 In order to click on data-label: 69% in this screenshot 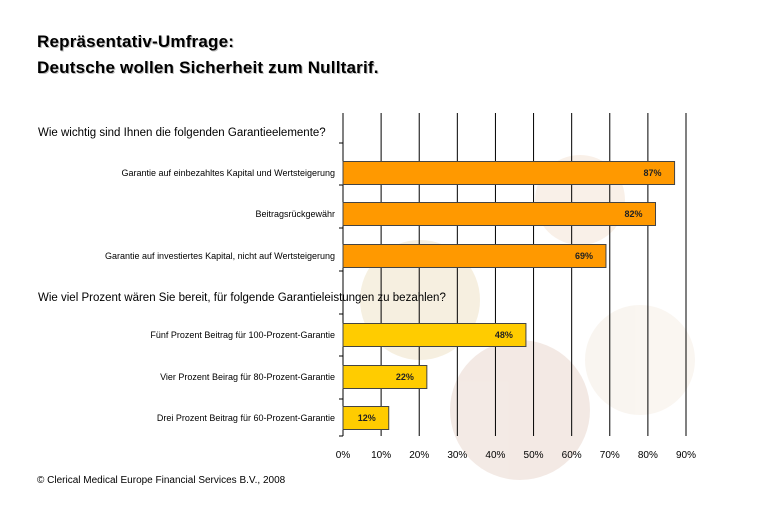, I will do `click(584, 256)`.